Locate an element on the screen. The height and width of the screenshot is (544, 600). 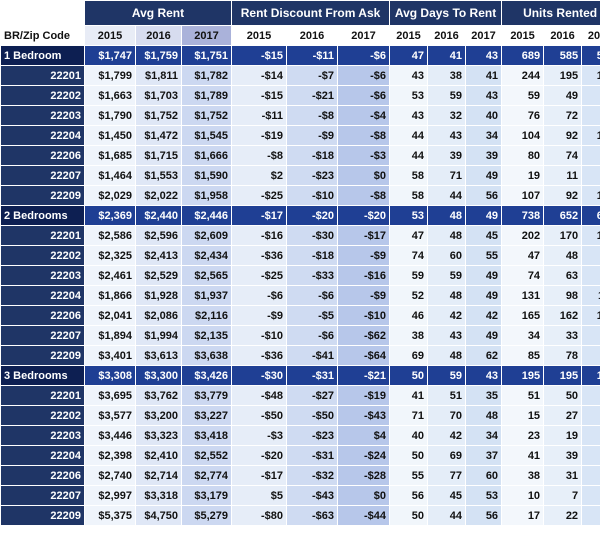
days-cell: 40 is located at coordinates (484, 115).